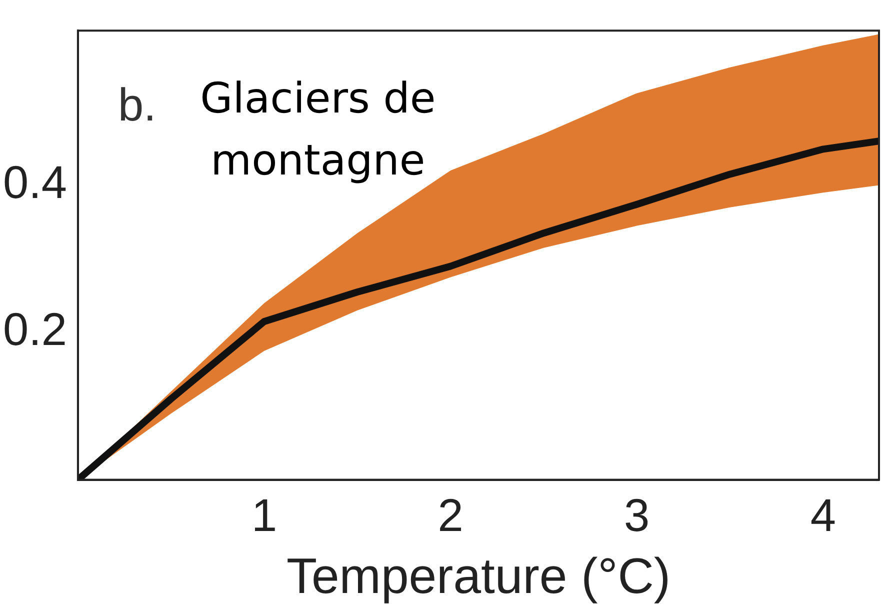 This screenshot has width=881, height=613. What do you see at coordinates (478, 576) in the screenshot?
I see `x-axis-title: Temperature (°C)` at bounding box center [478, 576].